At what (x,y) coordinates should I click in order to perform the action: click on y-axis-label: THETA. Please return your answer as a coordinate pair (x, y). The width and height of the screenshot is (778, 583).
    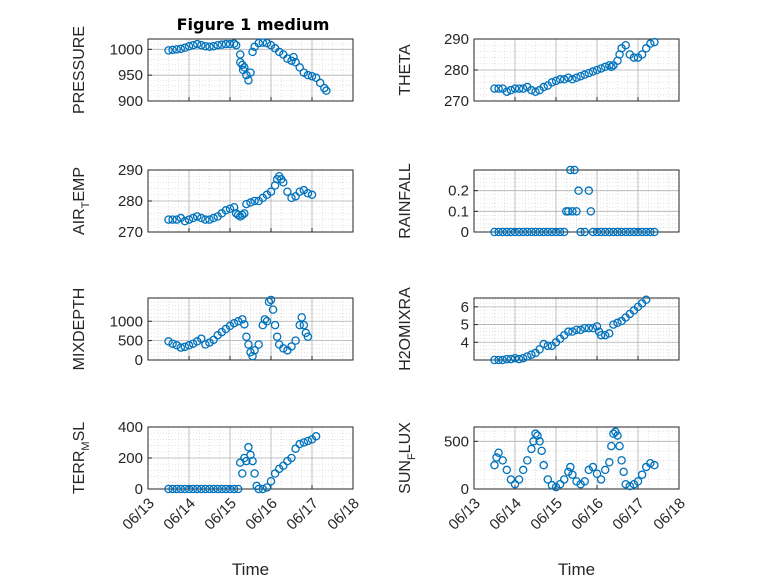
    Looking at the image, I should click on (405, 70).